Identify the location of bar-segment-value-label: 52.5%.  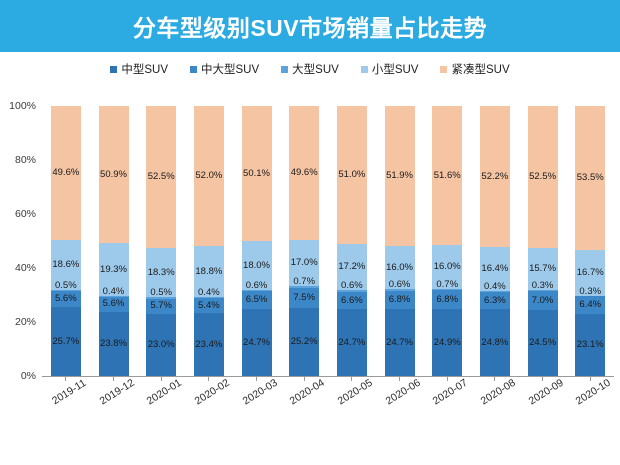
(161, 177).